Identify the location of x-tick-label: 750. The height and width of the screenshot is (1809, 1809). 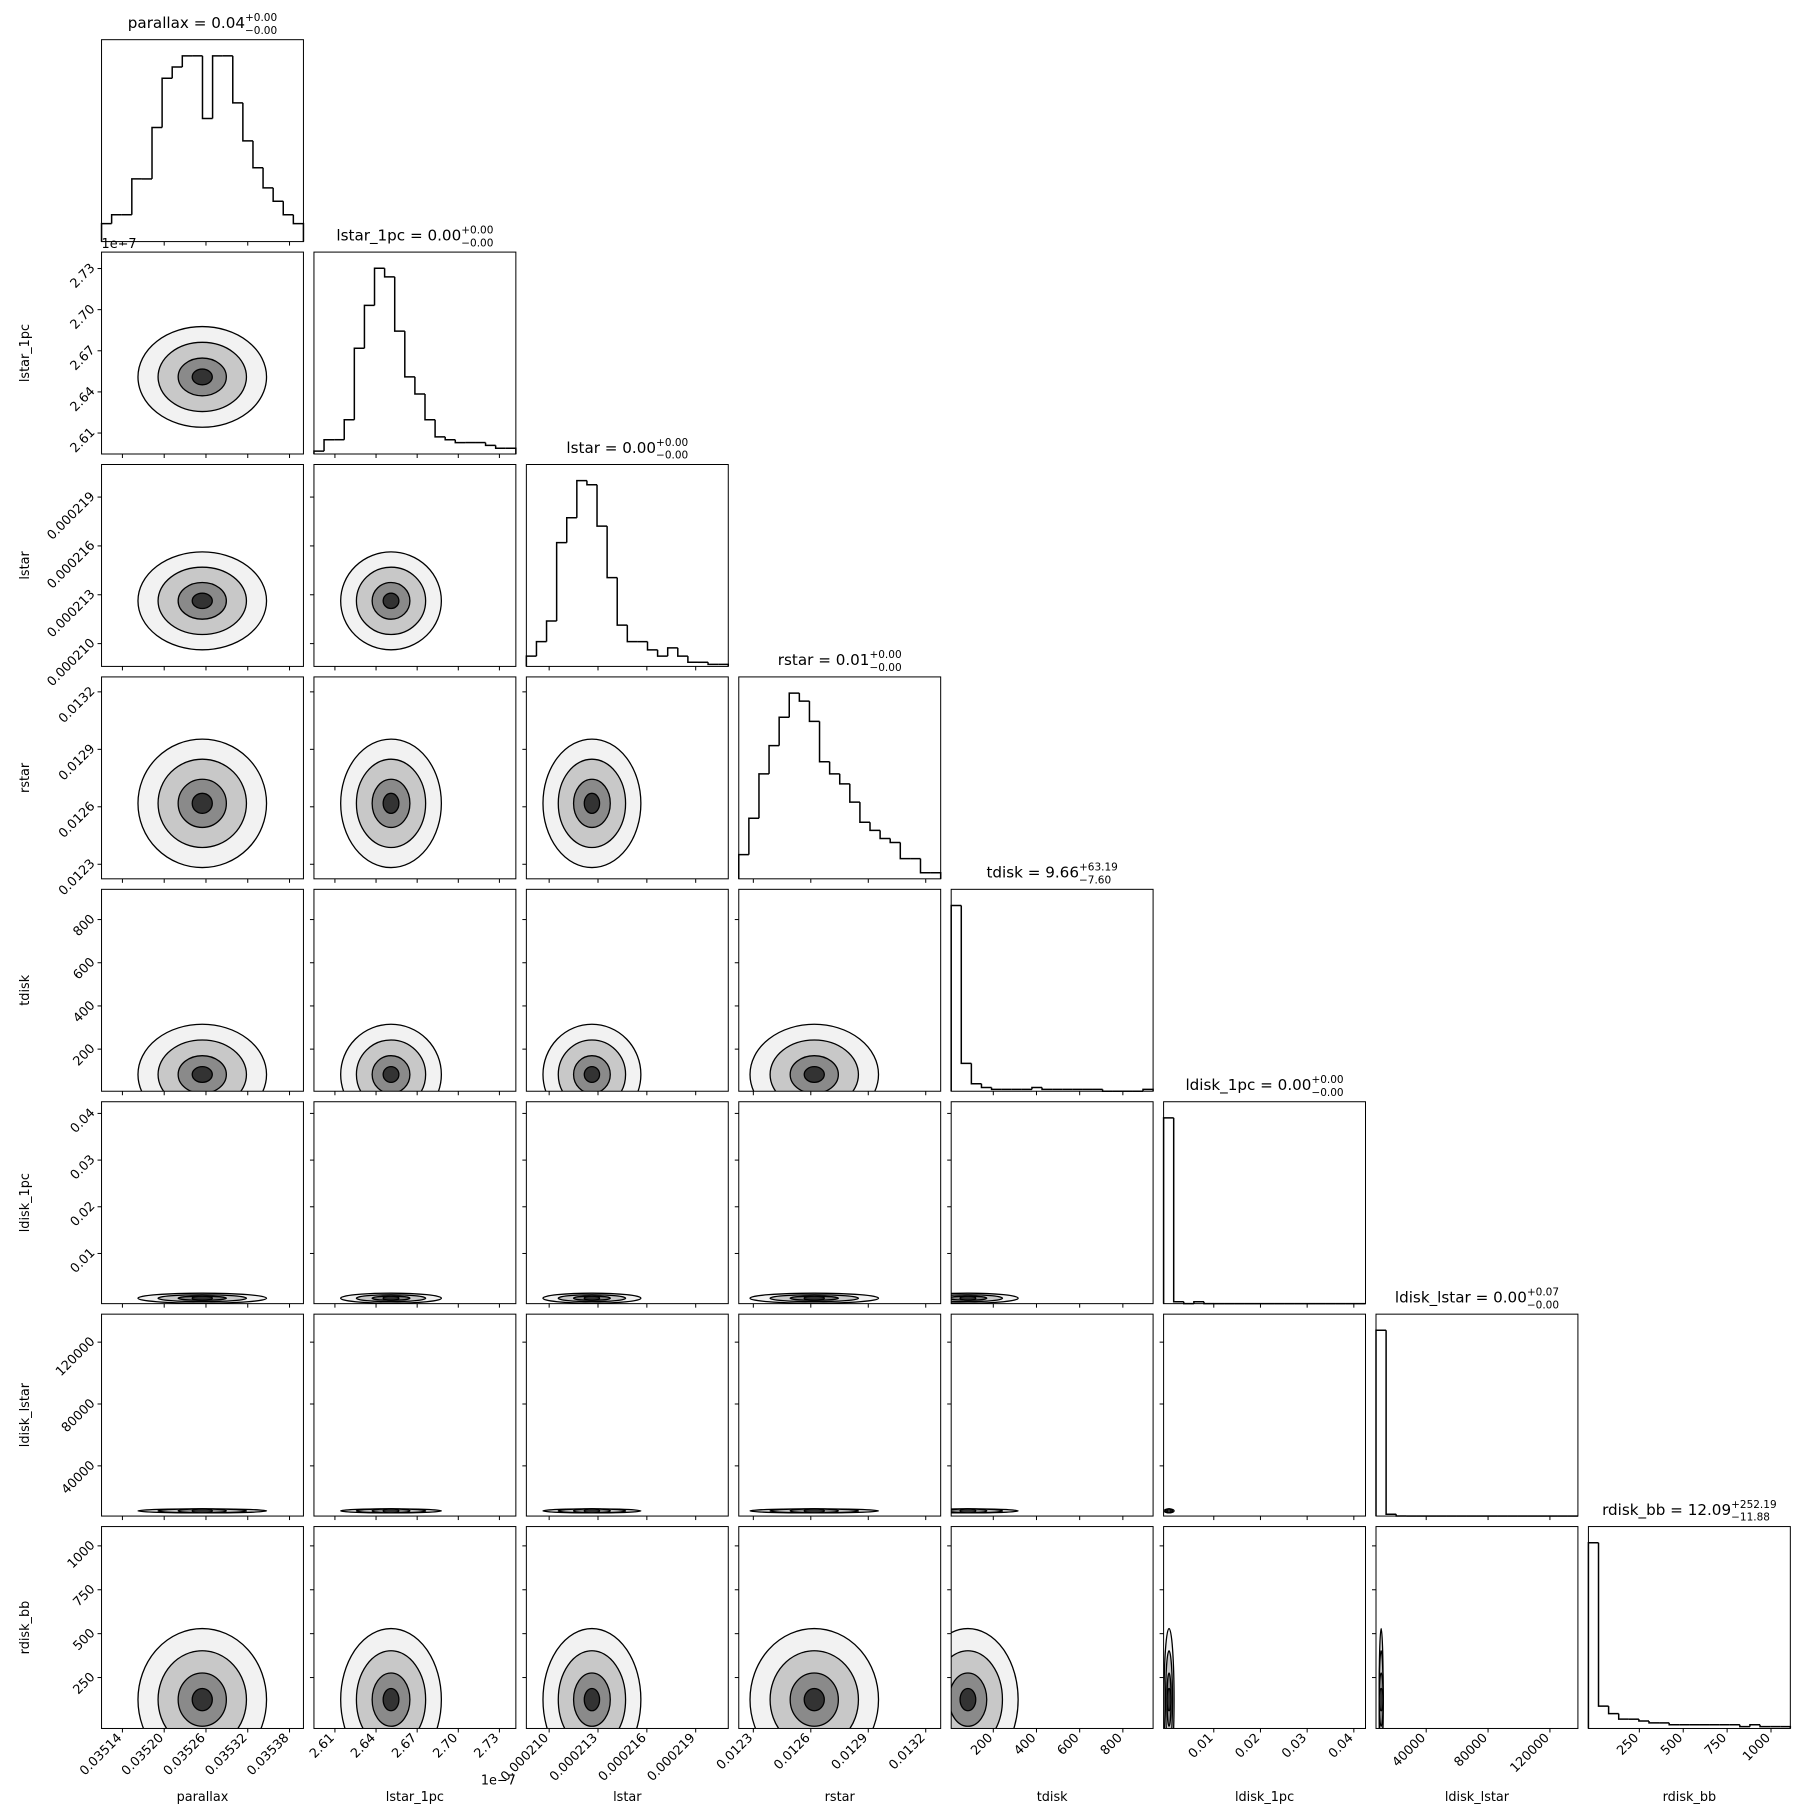
(1716, 1745).